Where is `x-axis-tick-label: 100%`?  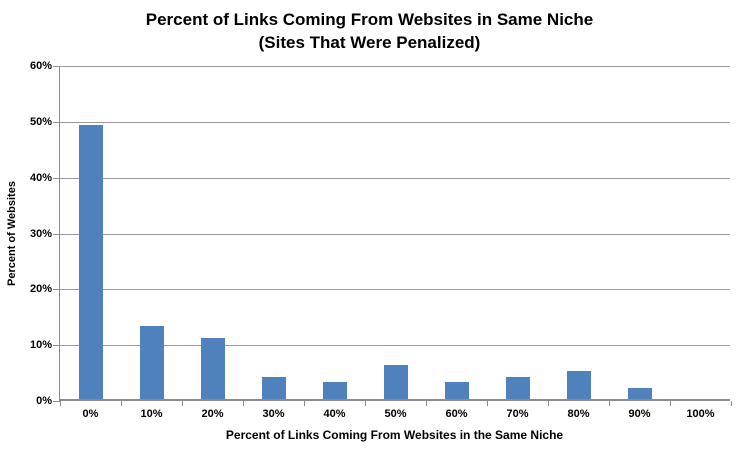 x-axis-tick-label: 100% is located at coordinates (700, 414).